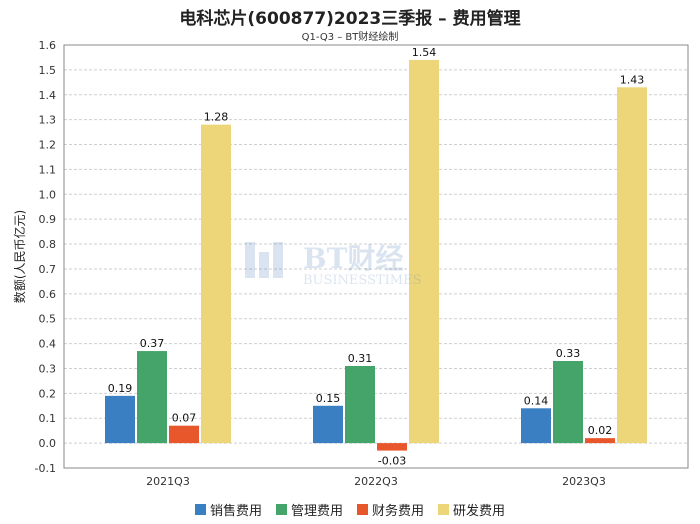 The image size is (700, 524). I want to click on y-tick-label: 1.0, so click(48, 194).